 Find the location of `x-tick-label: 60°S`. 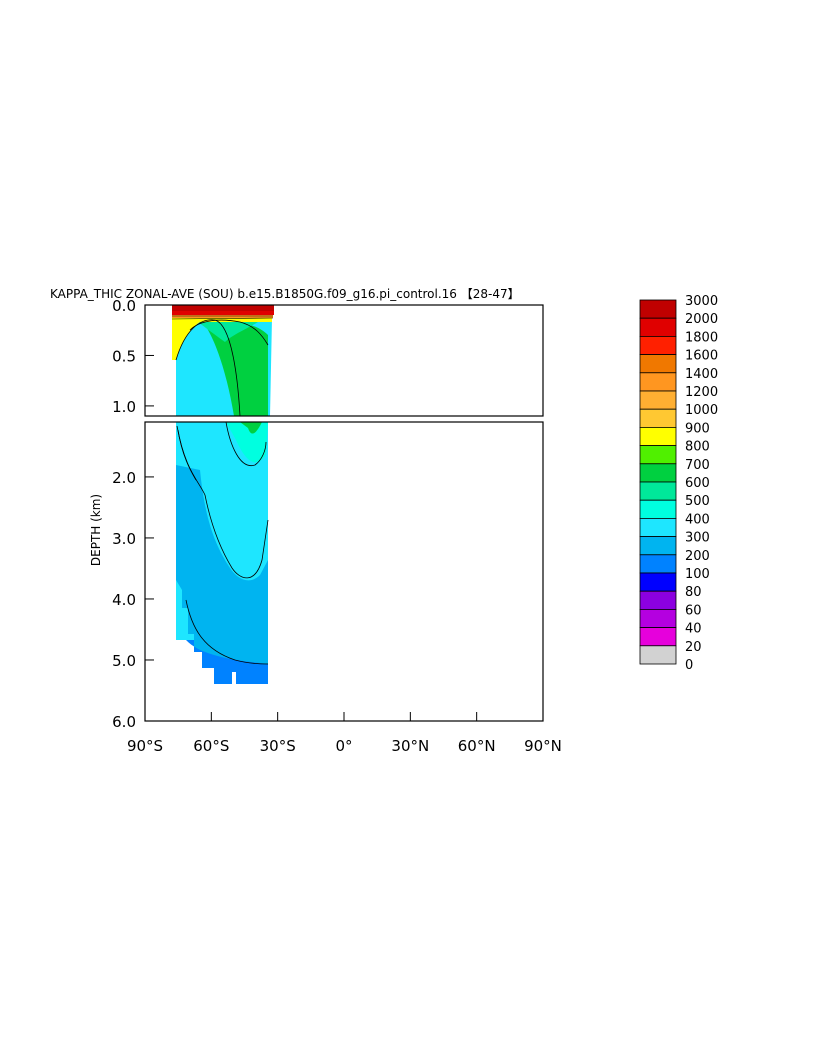

x-tick-label: 60°S is located at coordinates (211, 746).